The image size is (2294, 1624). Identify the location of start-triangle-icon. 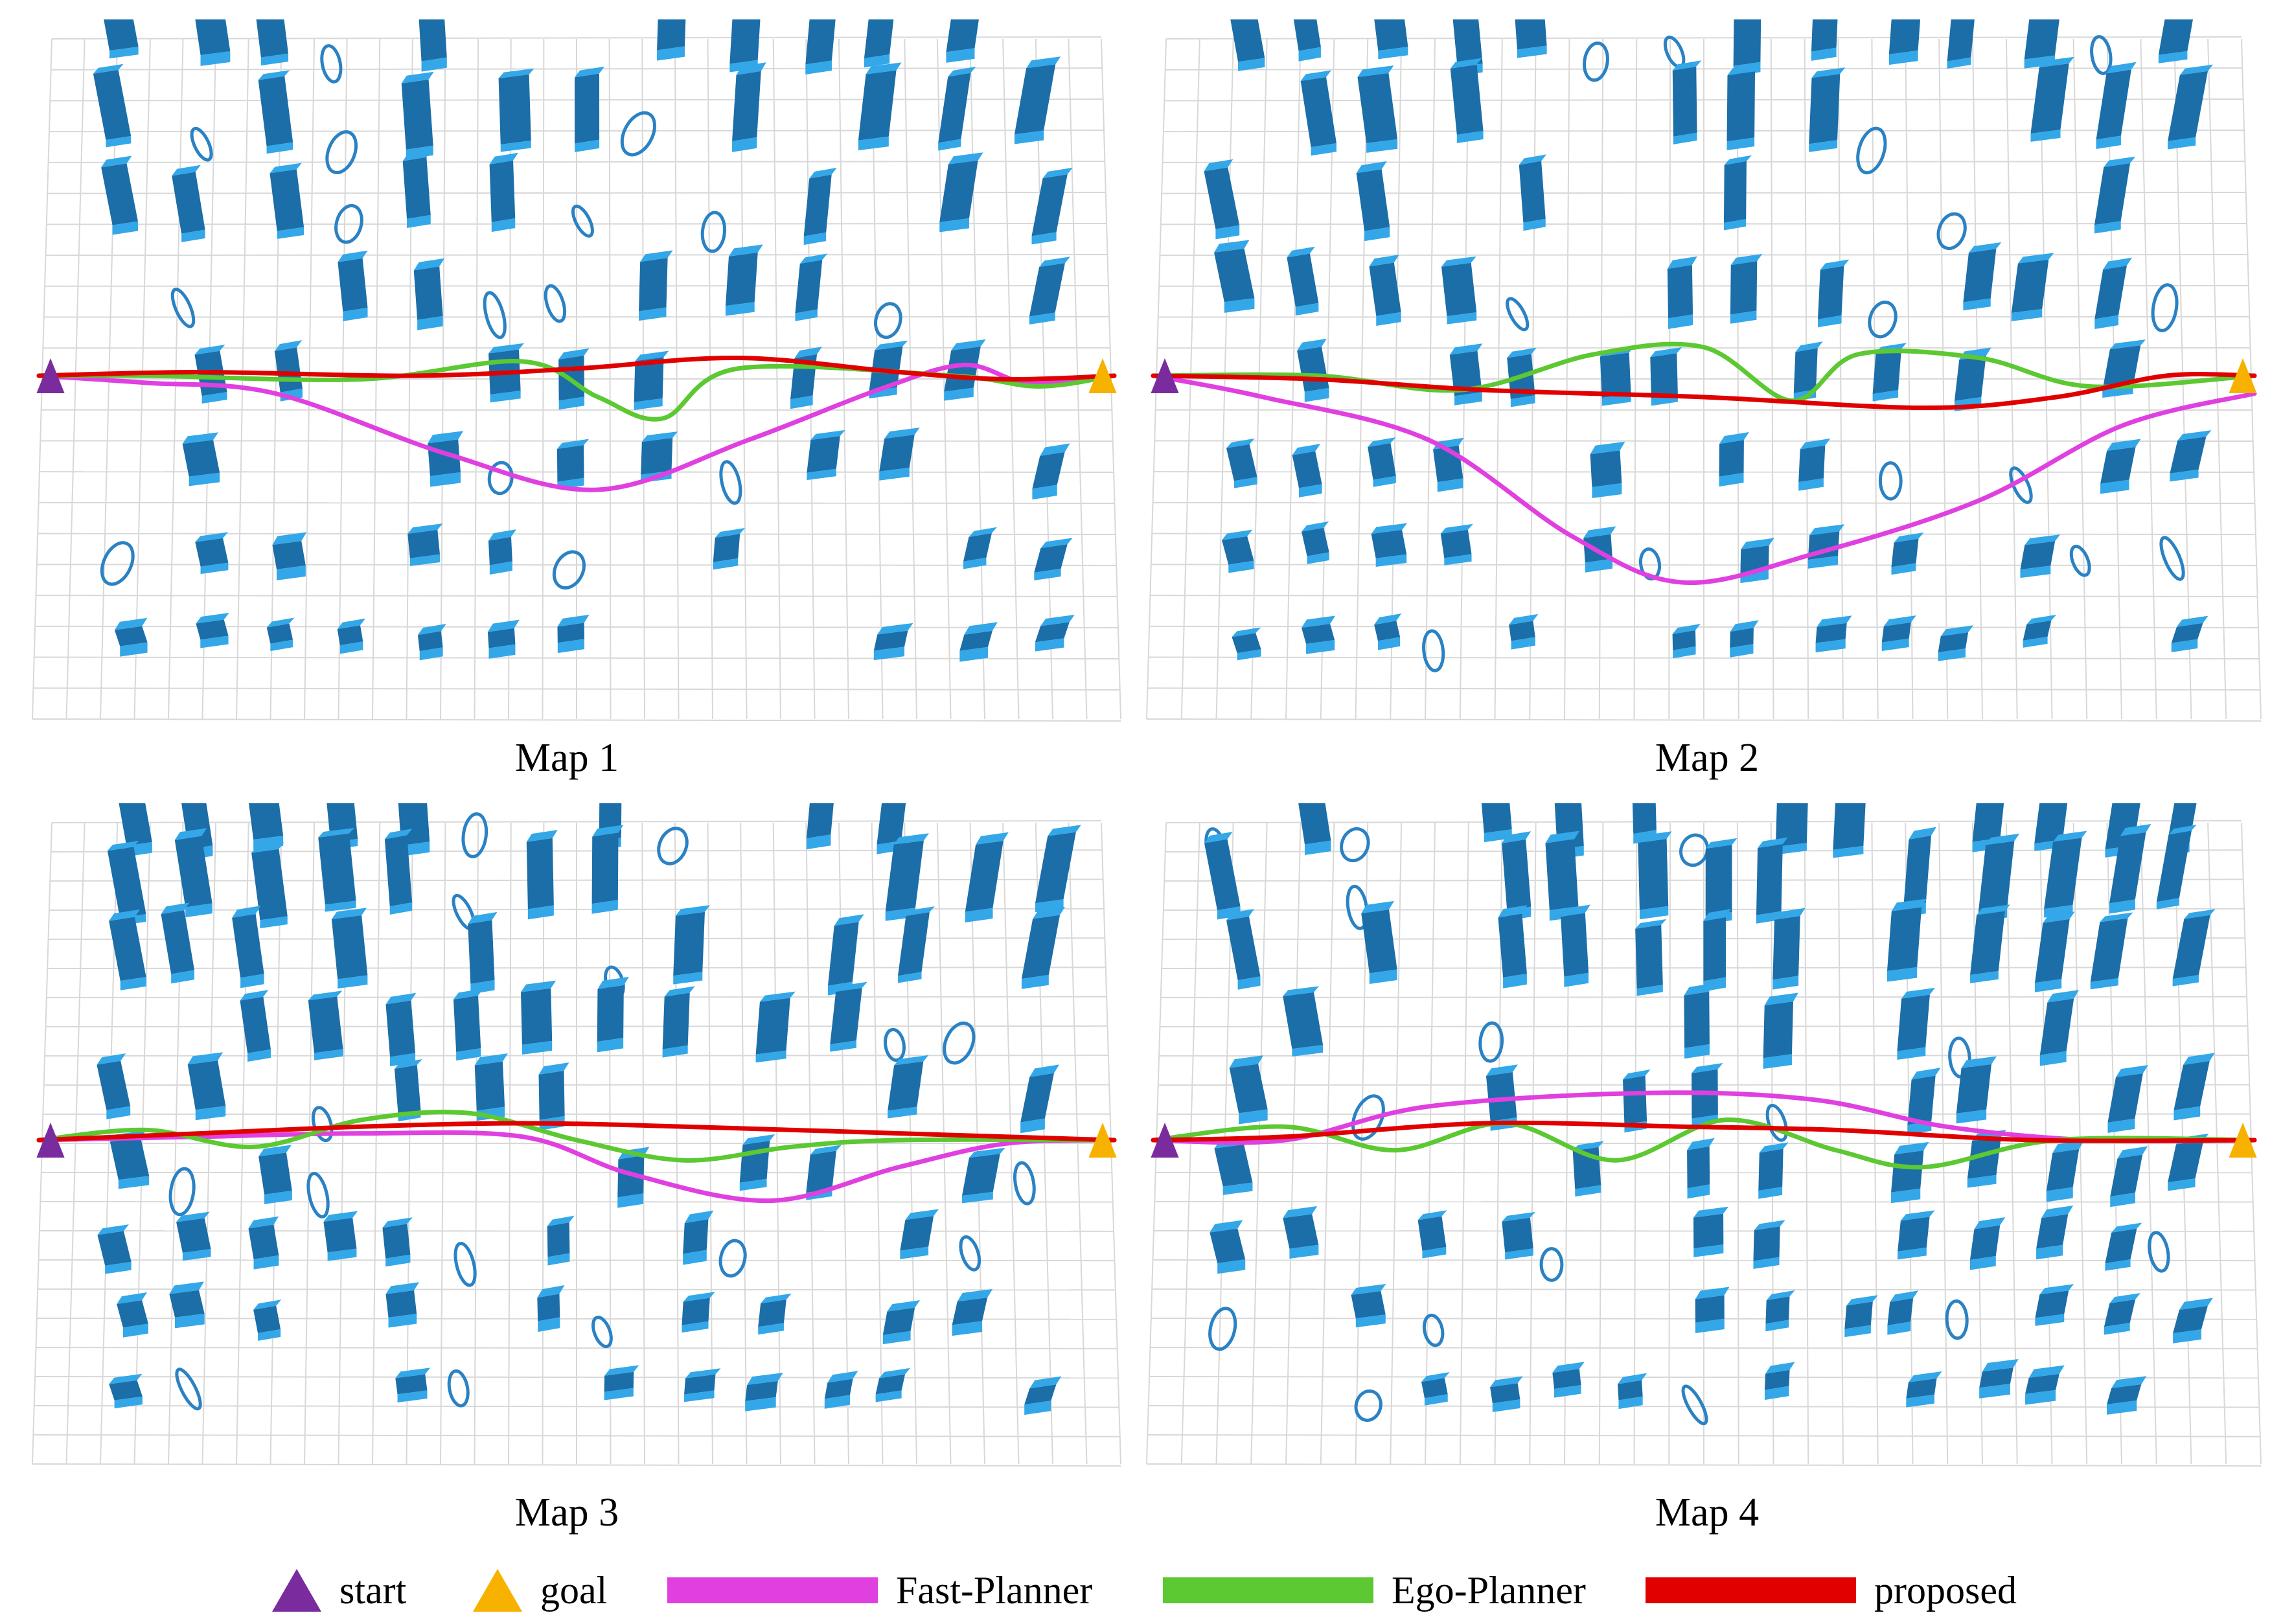
(296, 1591).